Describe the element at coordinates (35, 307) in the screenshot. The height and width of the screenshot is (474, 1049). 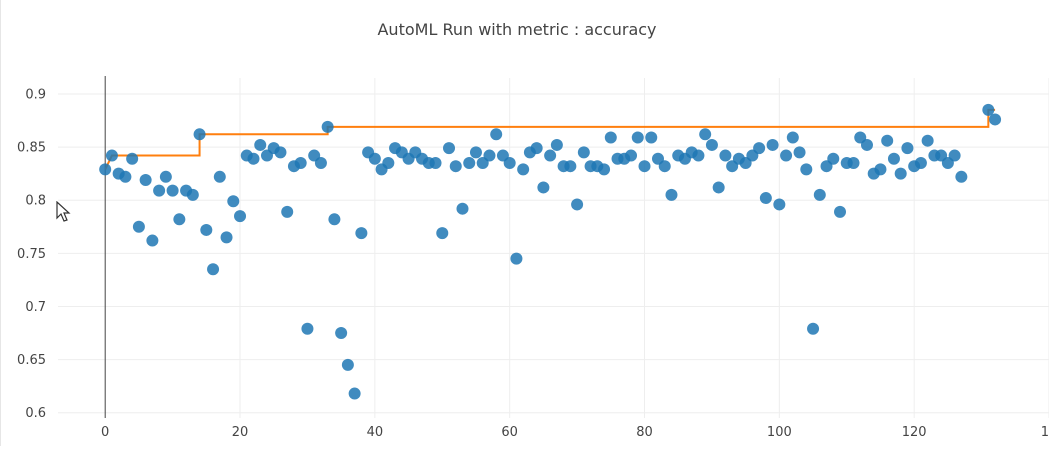
I see `y-tick-label: 0.7` at that location.